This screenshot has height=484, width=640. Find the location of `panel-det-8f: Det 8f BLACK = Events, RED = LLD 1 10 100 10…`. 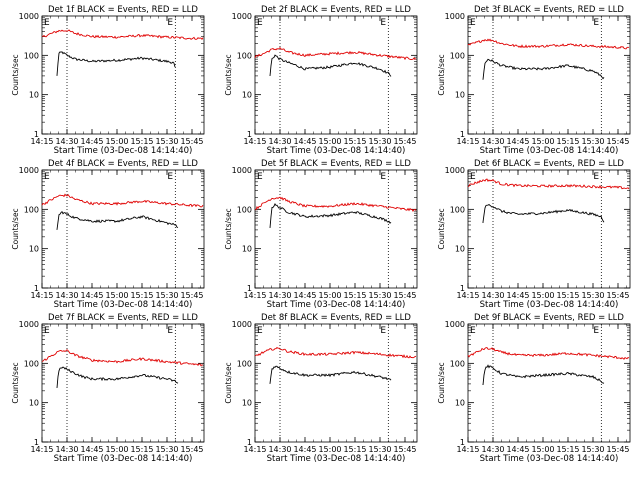

panel-det-8f: Det 8f BLACK = Events, RED = LLD 1 10 100 10… is located at coordinates (321, 388).